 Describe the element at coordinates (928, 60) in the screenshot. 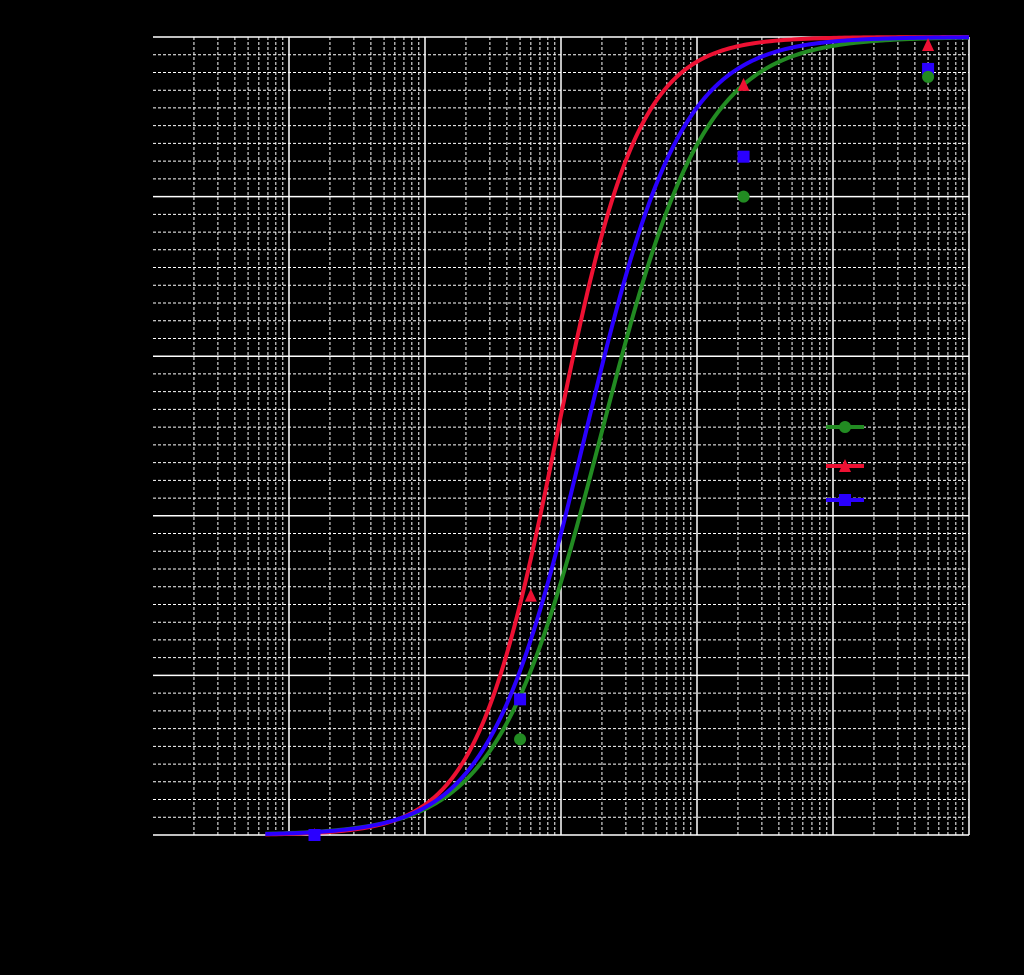

I see `end-markers` at that location.